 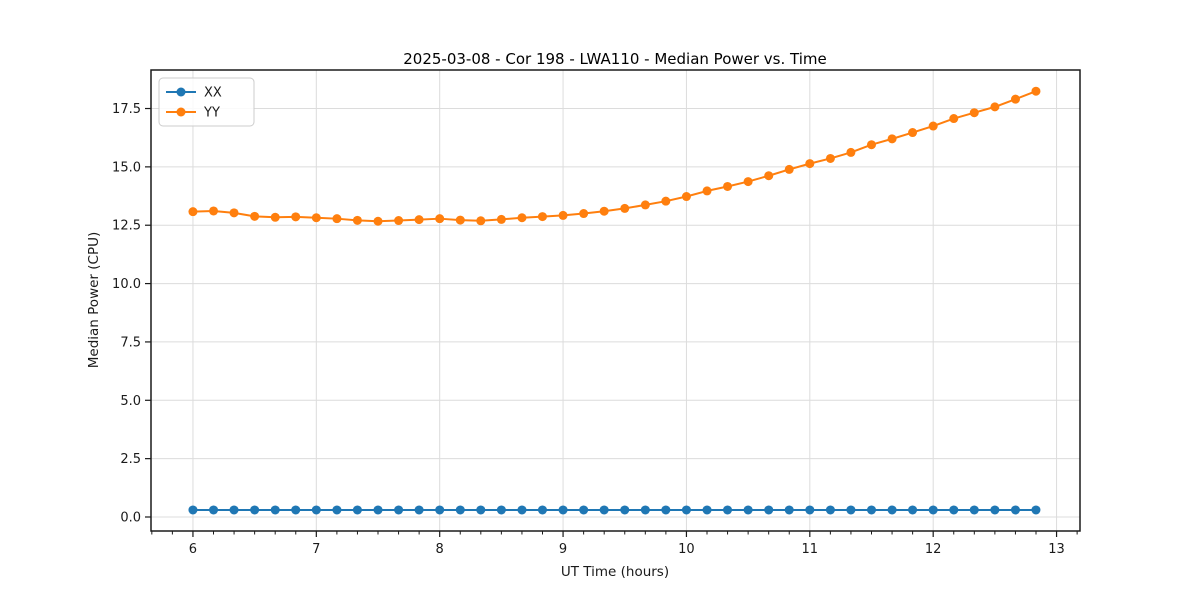 What do you see at coordinates (193, 549) in the screenshot?
I see `x-tick-label: 6` at bounding box center [193, 549].